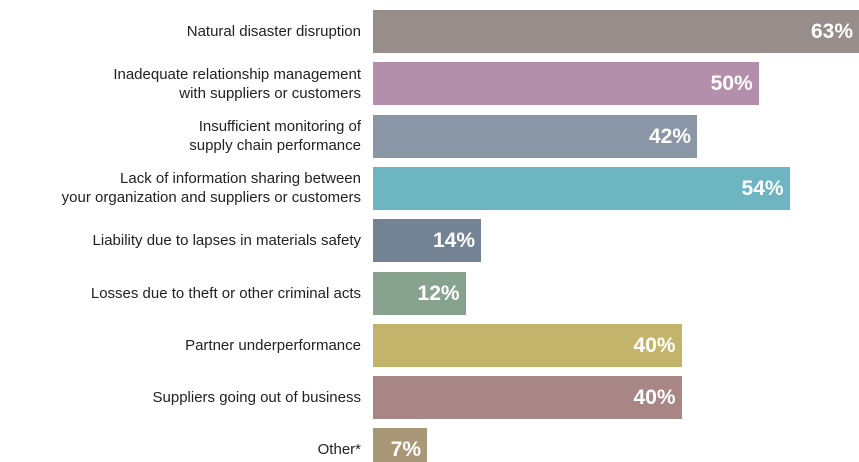 The height and width of the screenshot is (462, 859). Describe the element at coordinates (762, 188) in the screenshot. I see `value-label: 54%` at that location.